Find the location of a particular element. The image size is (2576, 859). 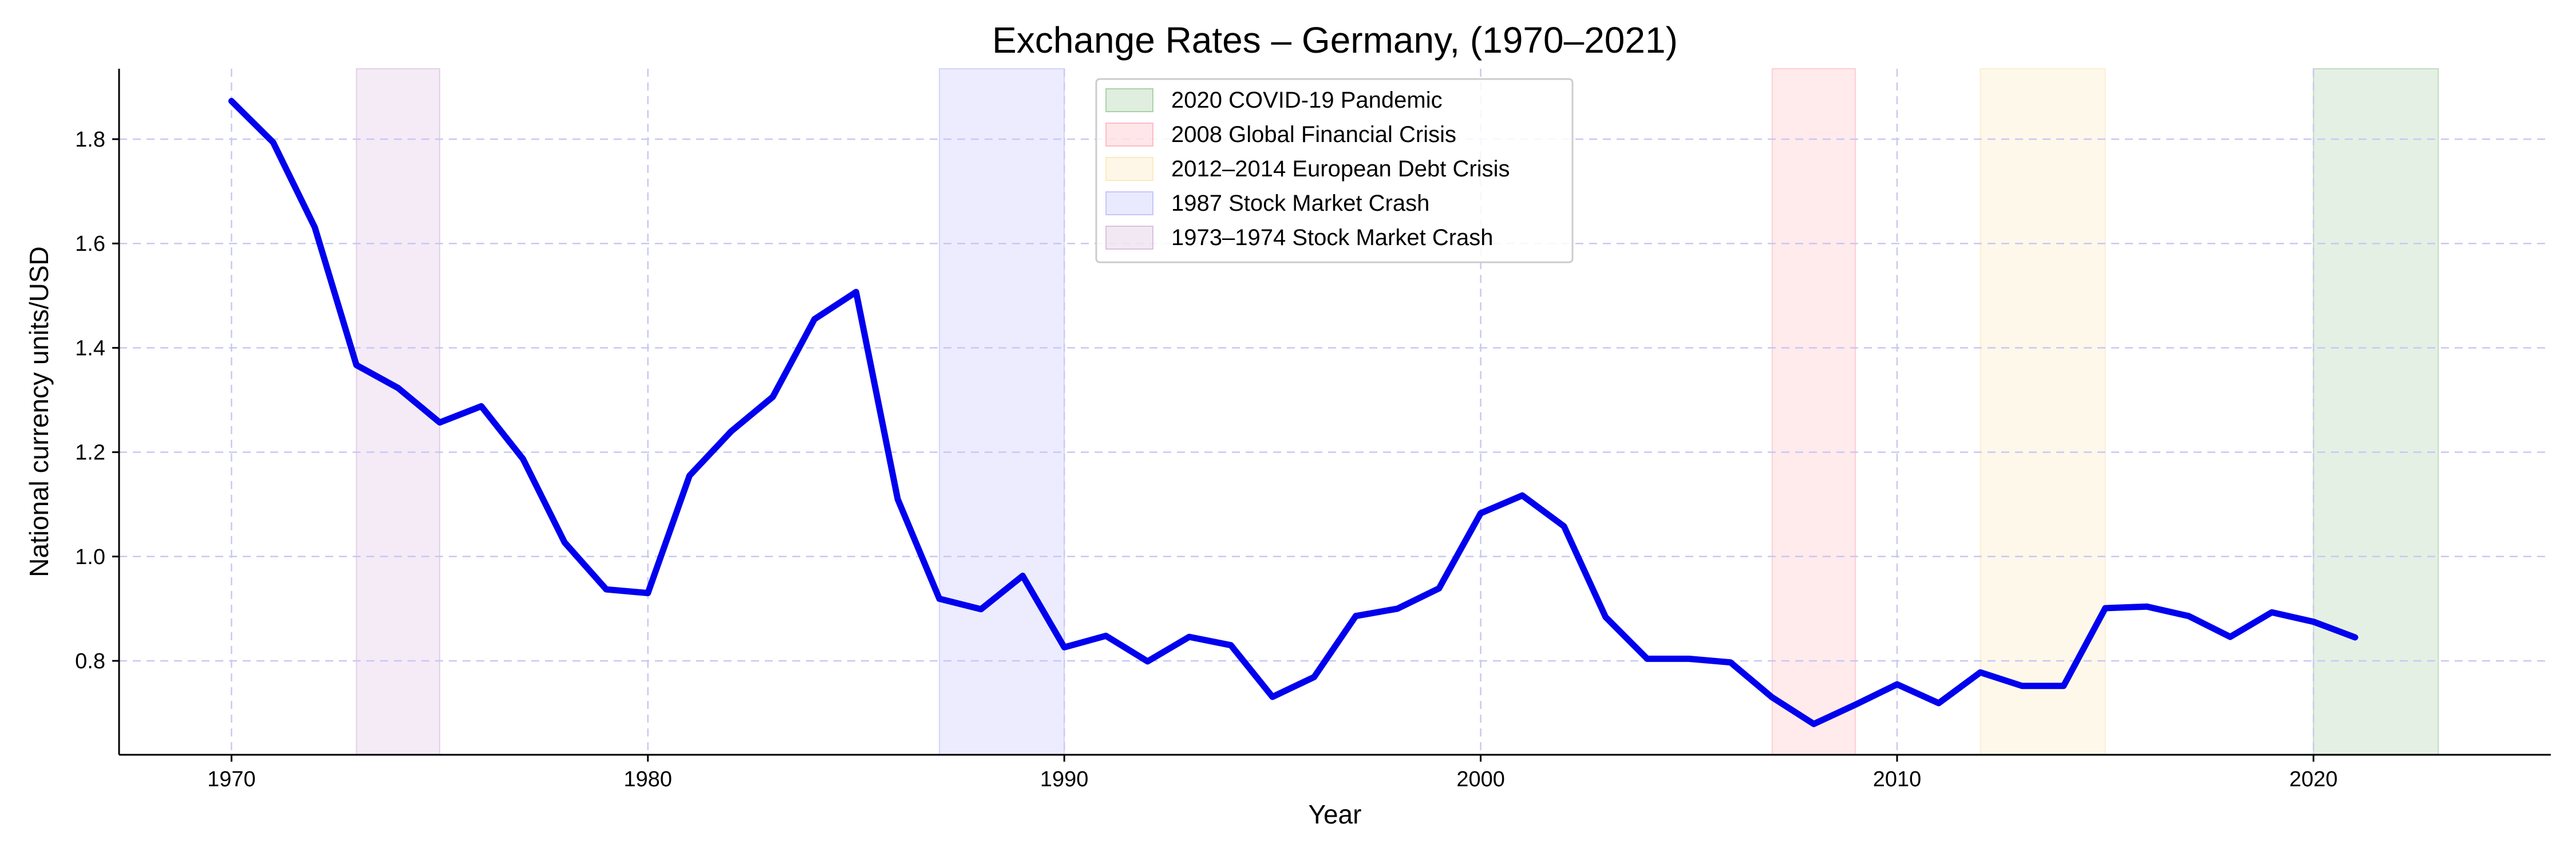

x-tick-label-1: 1980 is located at coordinates (648, 779).